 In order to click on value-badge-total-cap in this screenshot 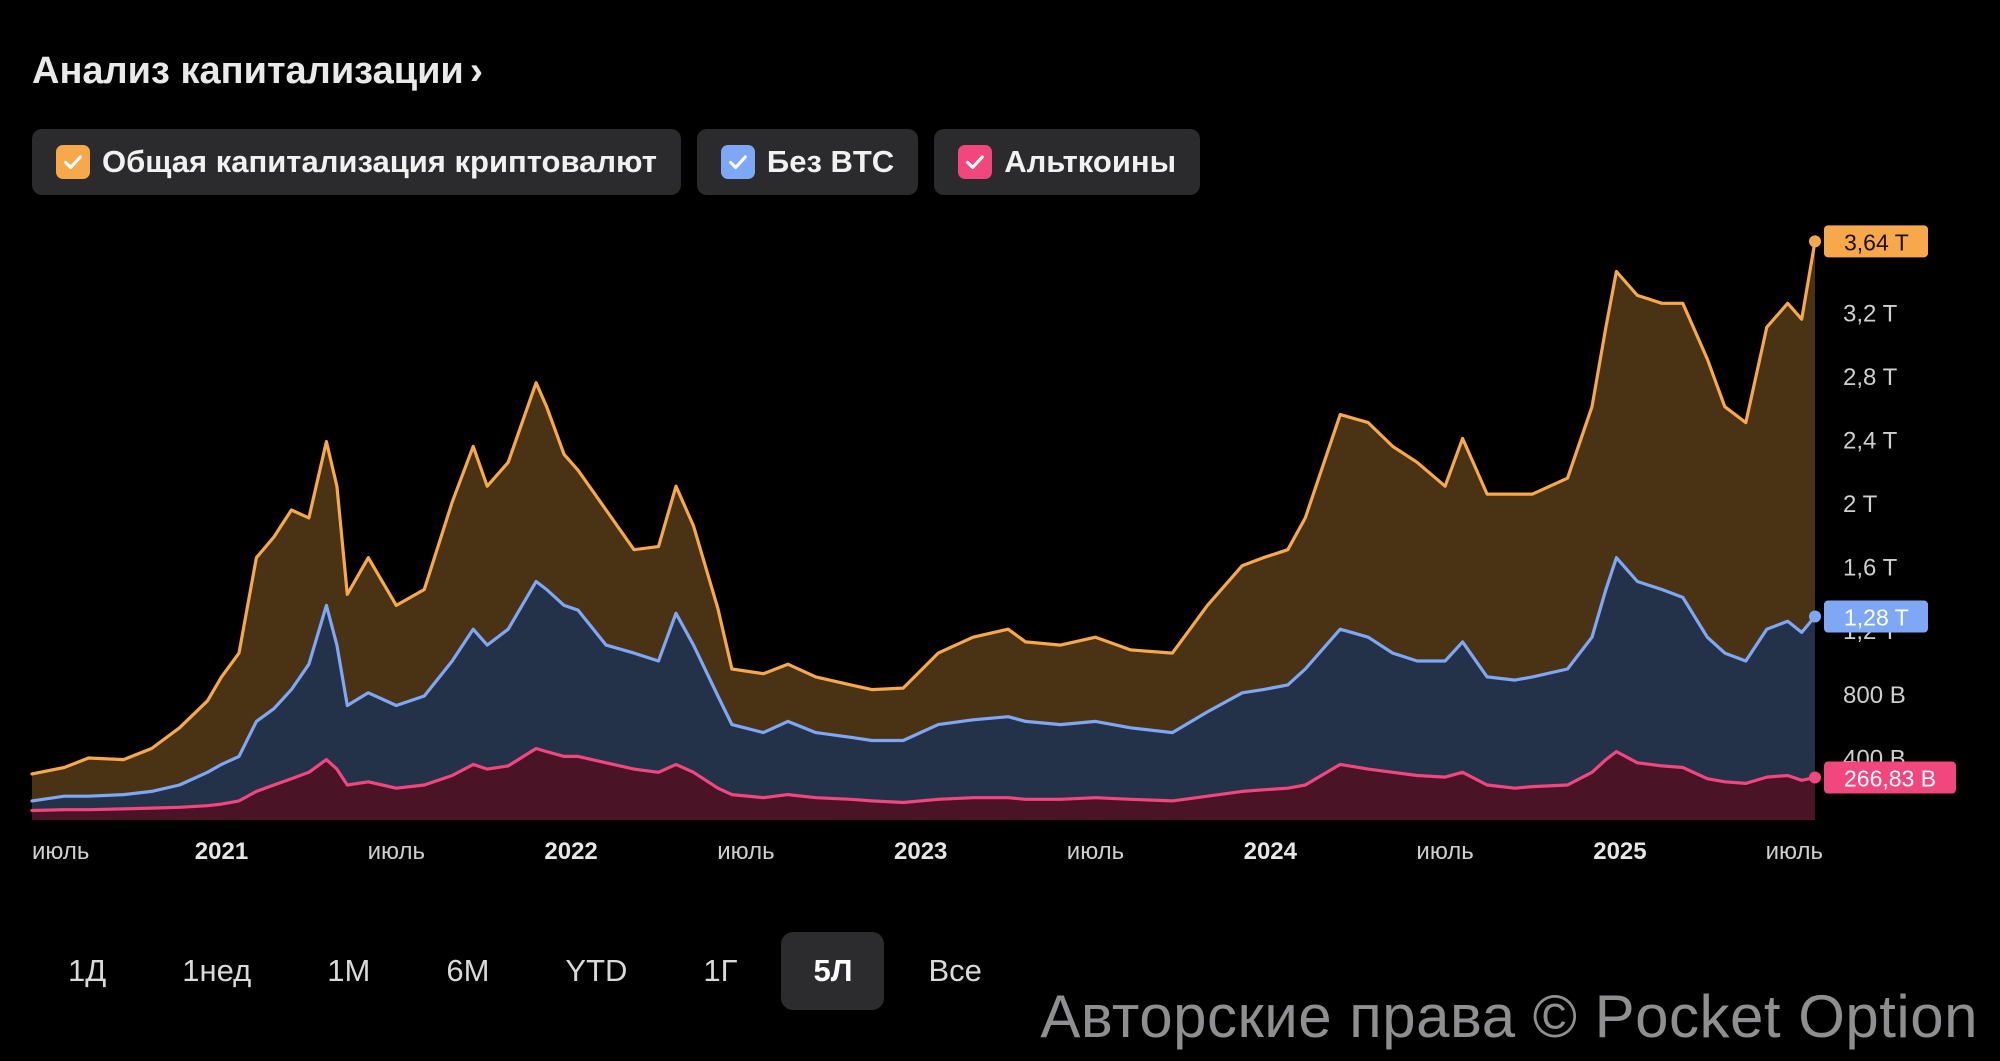, I will do `click(1876, 241)`.